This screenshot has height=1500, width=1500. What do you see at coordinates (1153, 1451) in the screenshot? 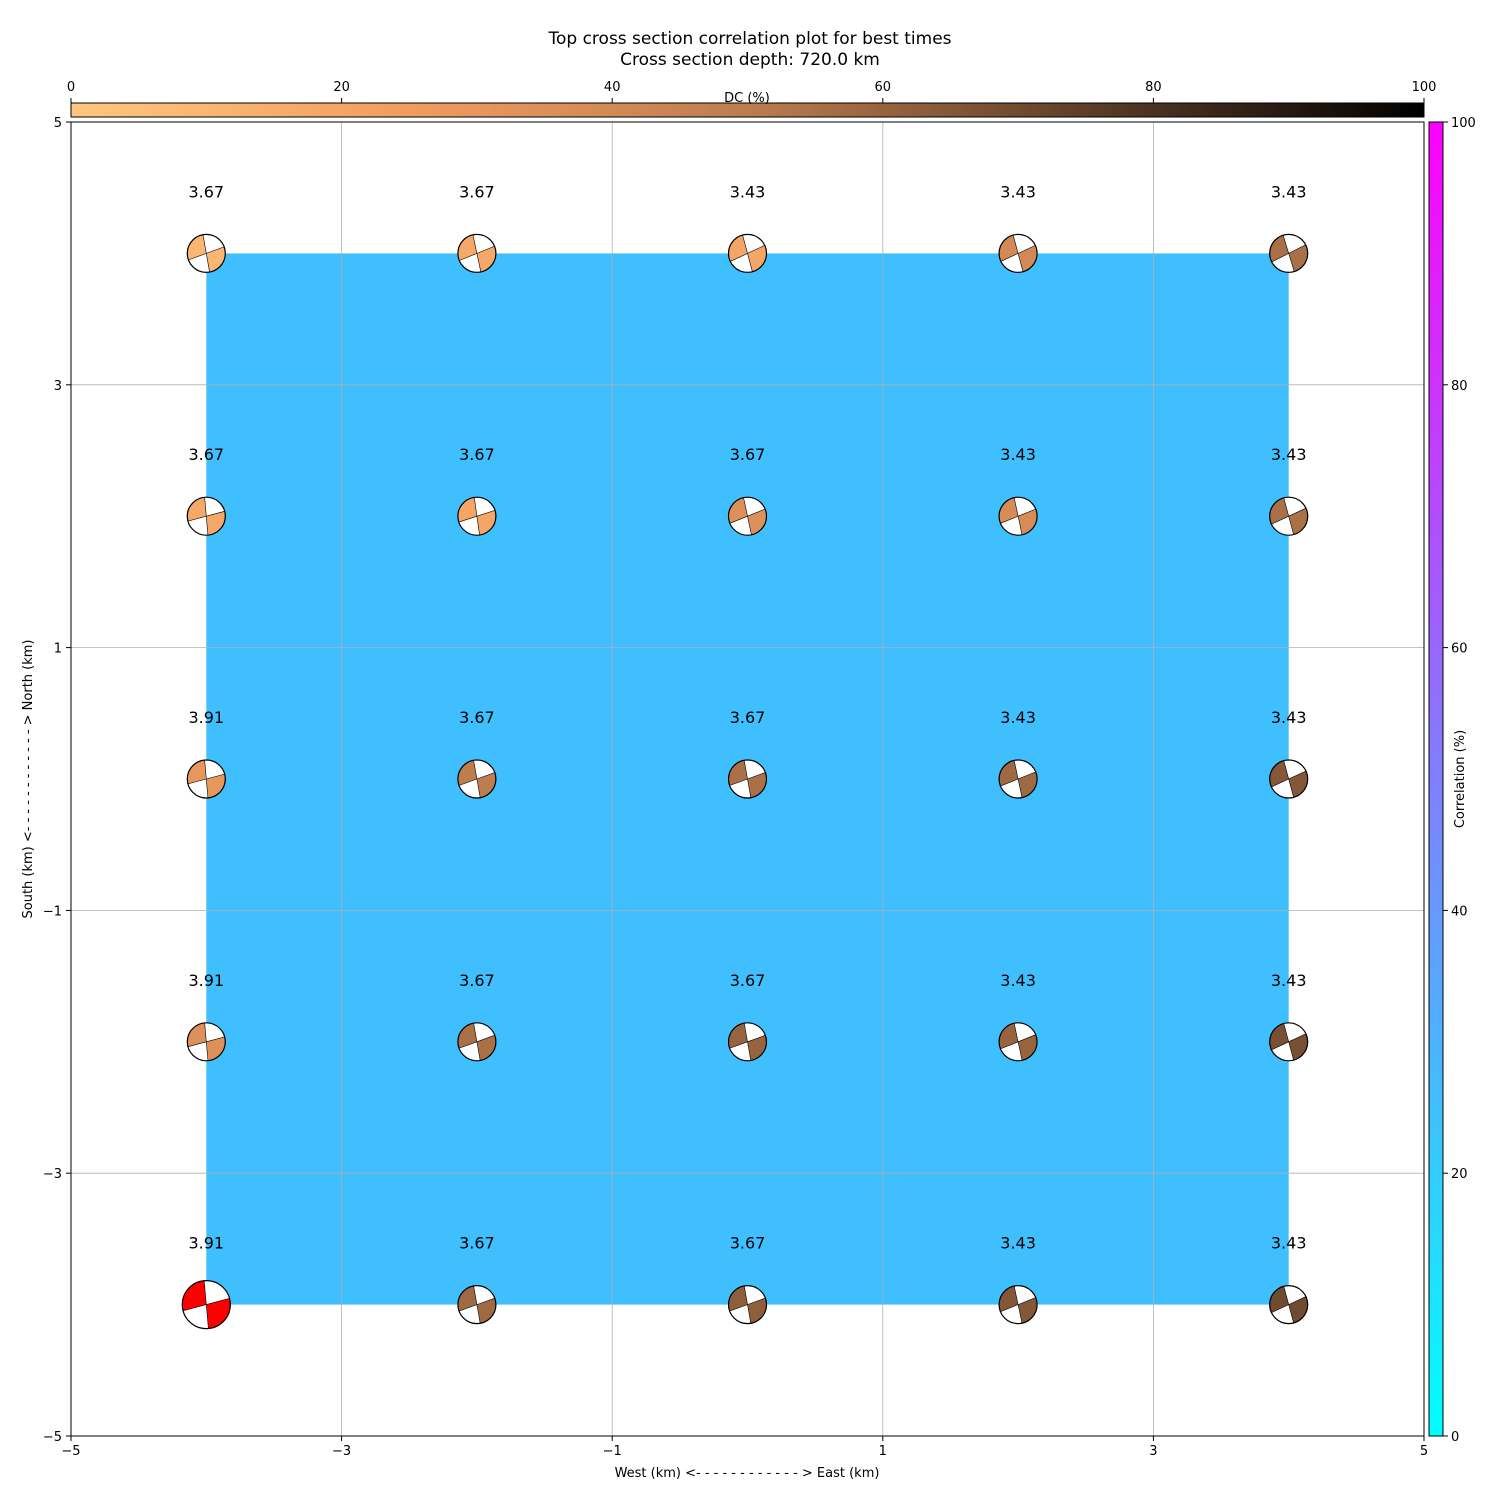
I see `x-tick-label: 3` at bounding box center [1153, 1451].